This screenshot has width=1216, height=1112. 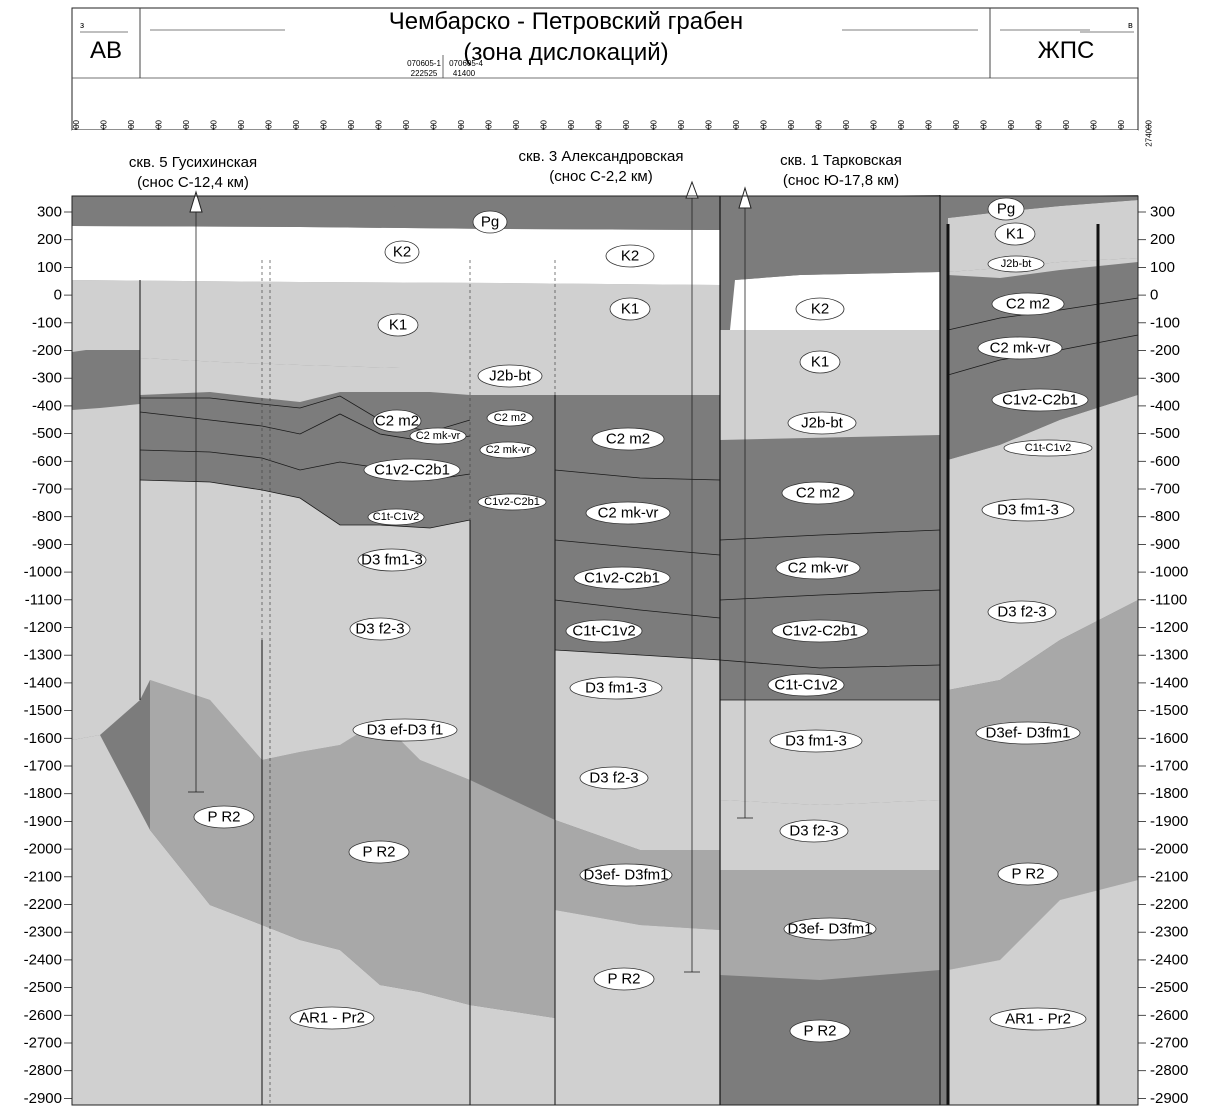 I want to click on layer-pg, so click(x=396, y=213).